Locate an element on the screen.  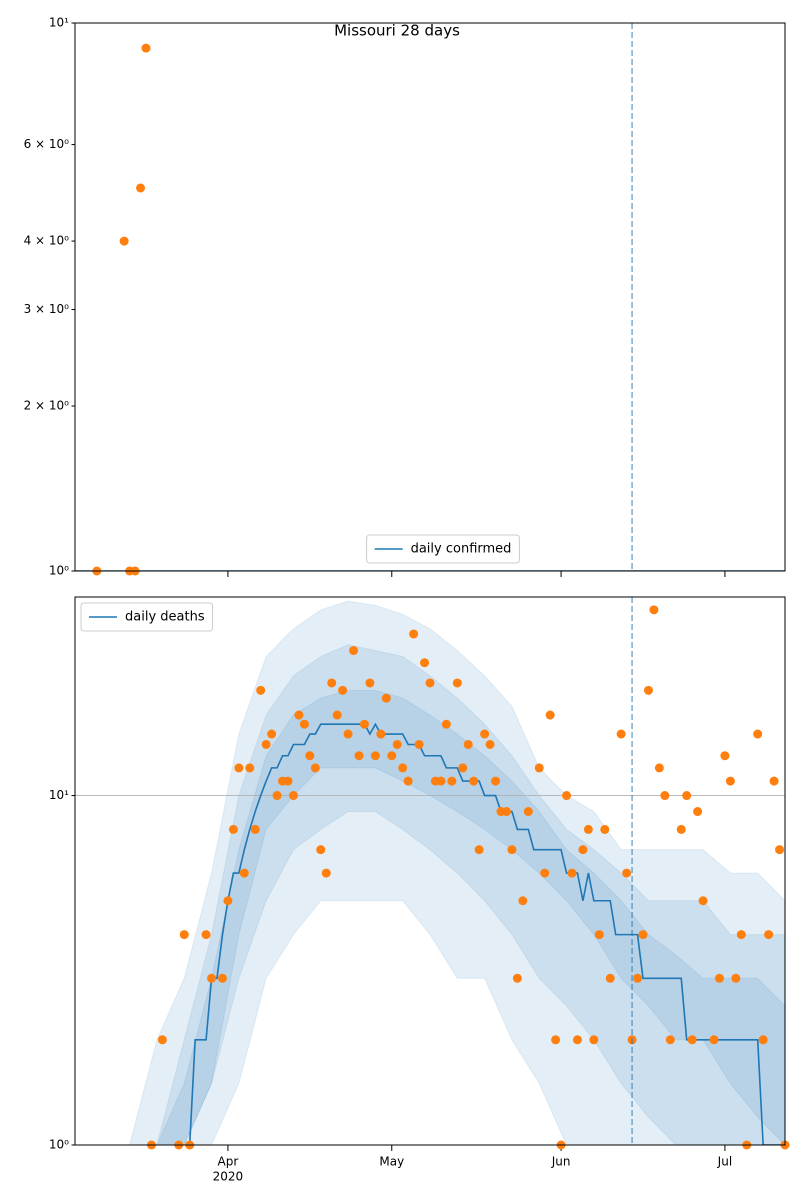
legend: daily deaths is located at coordinates (147, 617).